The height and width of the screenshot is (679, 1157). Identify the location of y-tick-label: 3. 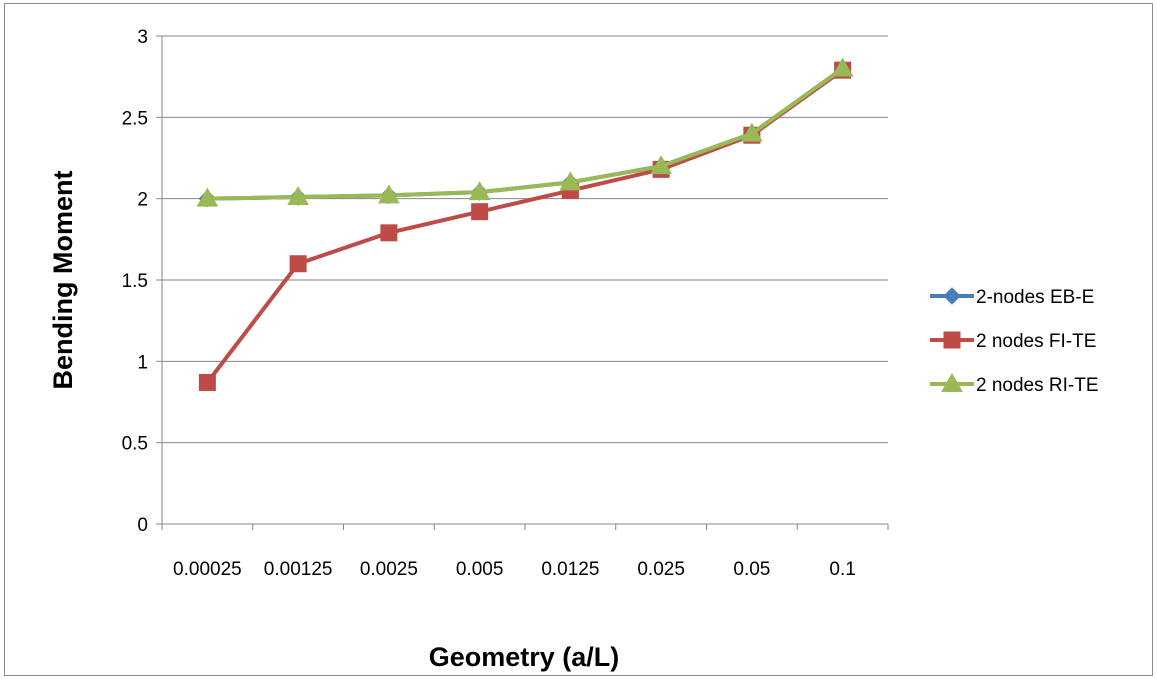
(142, 37).